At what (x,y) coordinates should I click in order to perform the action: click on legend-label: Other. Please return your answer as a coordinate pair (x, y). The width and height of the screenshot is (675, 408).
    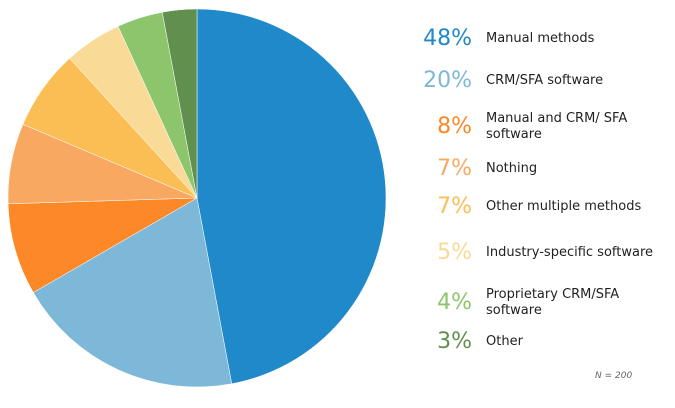
    Looking at the image, I should click on (504, 341).